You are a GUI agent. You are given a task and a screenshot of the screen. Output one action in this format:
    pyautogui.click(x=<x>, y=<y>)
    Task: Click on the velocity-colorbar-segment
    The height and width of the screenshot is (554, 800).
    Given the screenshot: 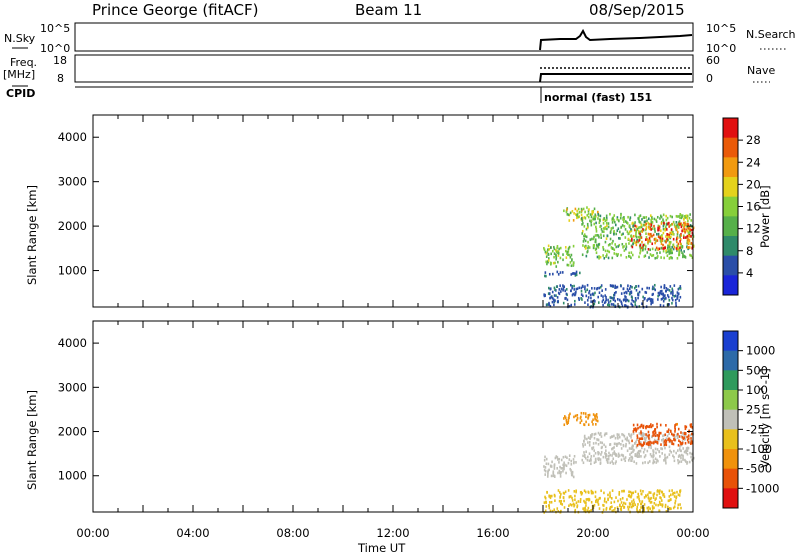 What is the action you would take?
    pyautogui.click(x=730, y=419)
    